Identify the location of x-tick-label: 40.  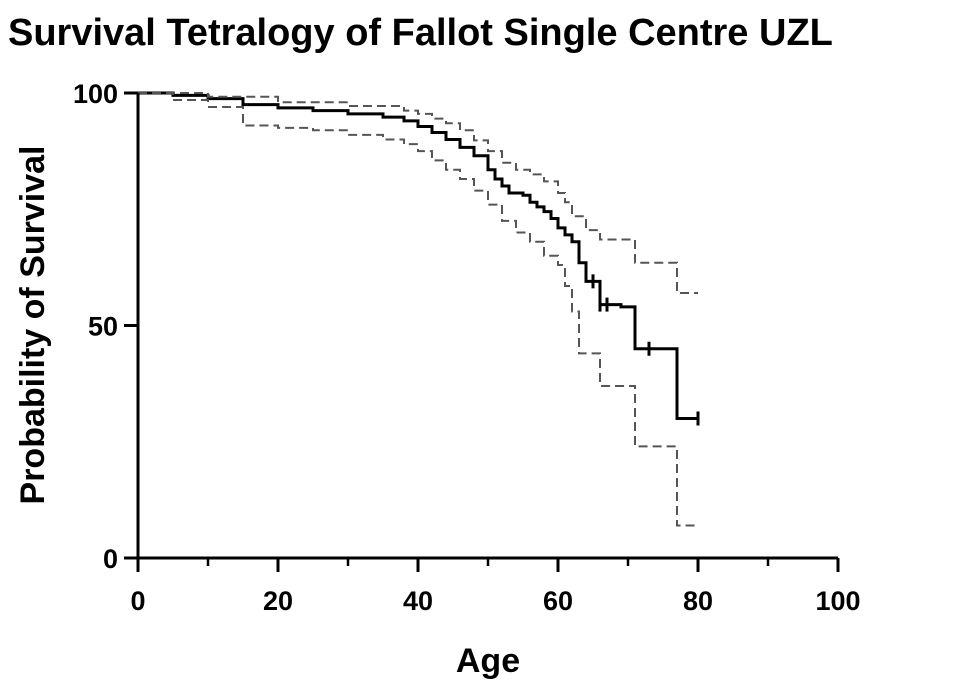
(418, 601).